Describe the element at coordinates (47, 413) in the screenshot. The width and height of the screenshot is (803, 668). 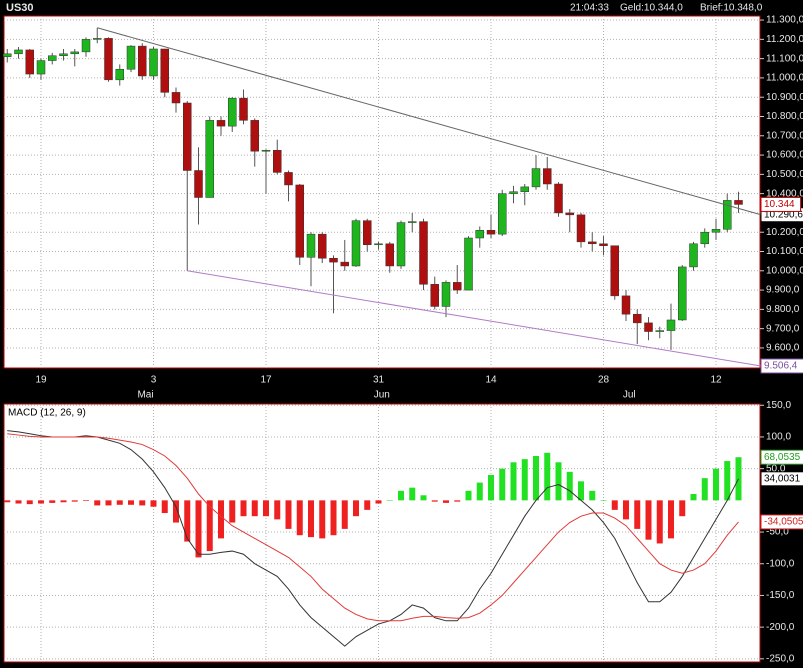
I see `macd-title: MACD (12, 26, 9)` at that location.